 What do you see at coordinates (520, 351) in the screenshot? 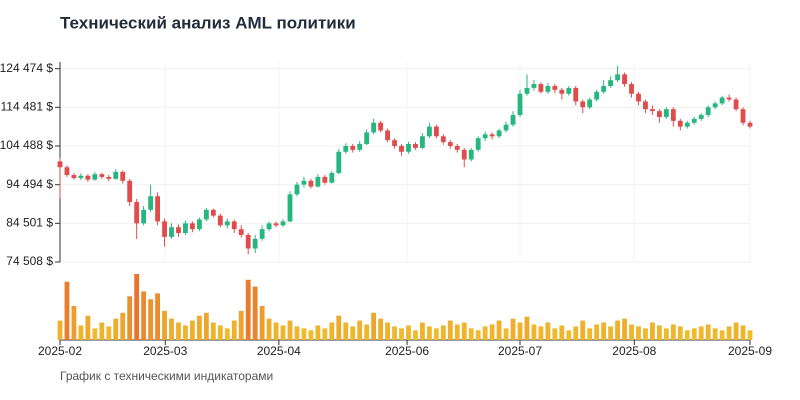
I see `x-tick-label: 2025-07` at bounding box center [520, 351].